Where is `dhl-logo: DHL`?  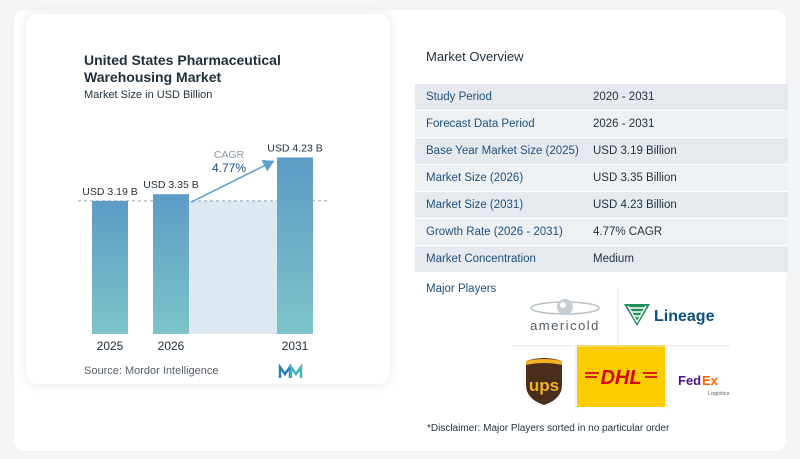 dhl-logo: DHL is located at coordinates (621, 376).